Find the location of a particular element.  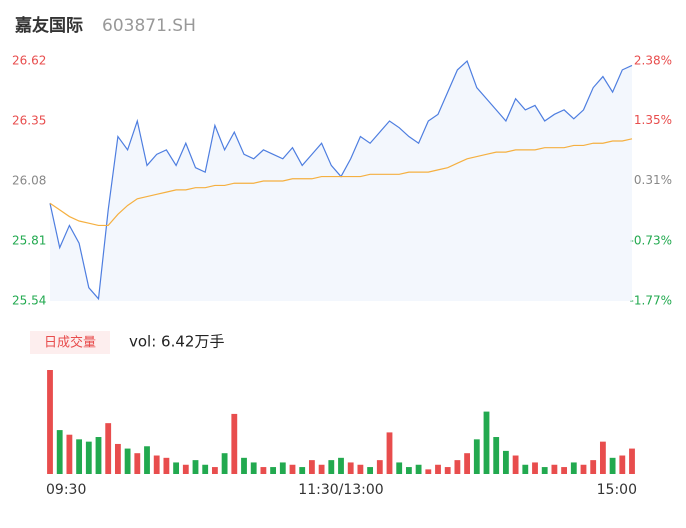

y2-tick-label: 0.31% is located at coordinates (653, 180).